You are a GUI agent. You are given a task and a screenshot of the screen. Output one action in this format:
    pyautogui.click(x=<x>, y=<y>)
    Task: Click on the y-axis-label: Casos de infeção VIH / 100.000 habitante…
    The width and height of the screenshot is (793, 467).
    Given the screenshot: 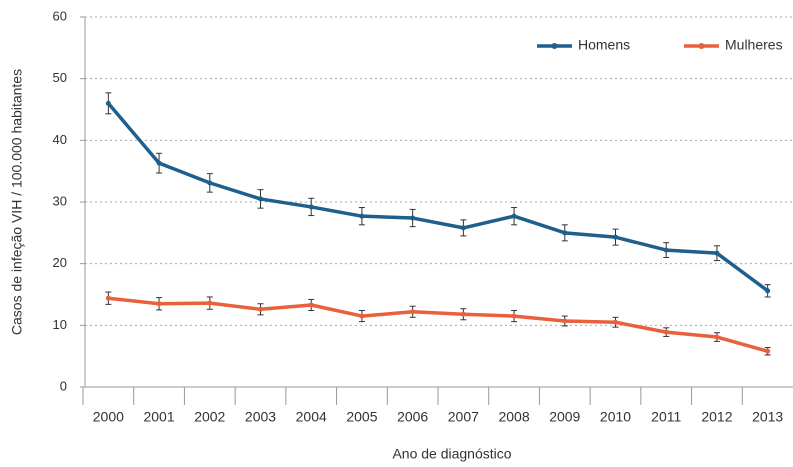 What is the action you would take?
    pyautogui.click(x=17, y=202)
    